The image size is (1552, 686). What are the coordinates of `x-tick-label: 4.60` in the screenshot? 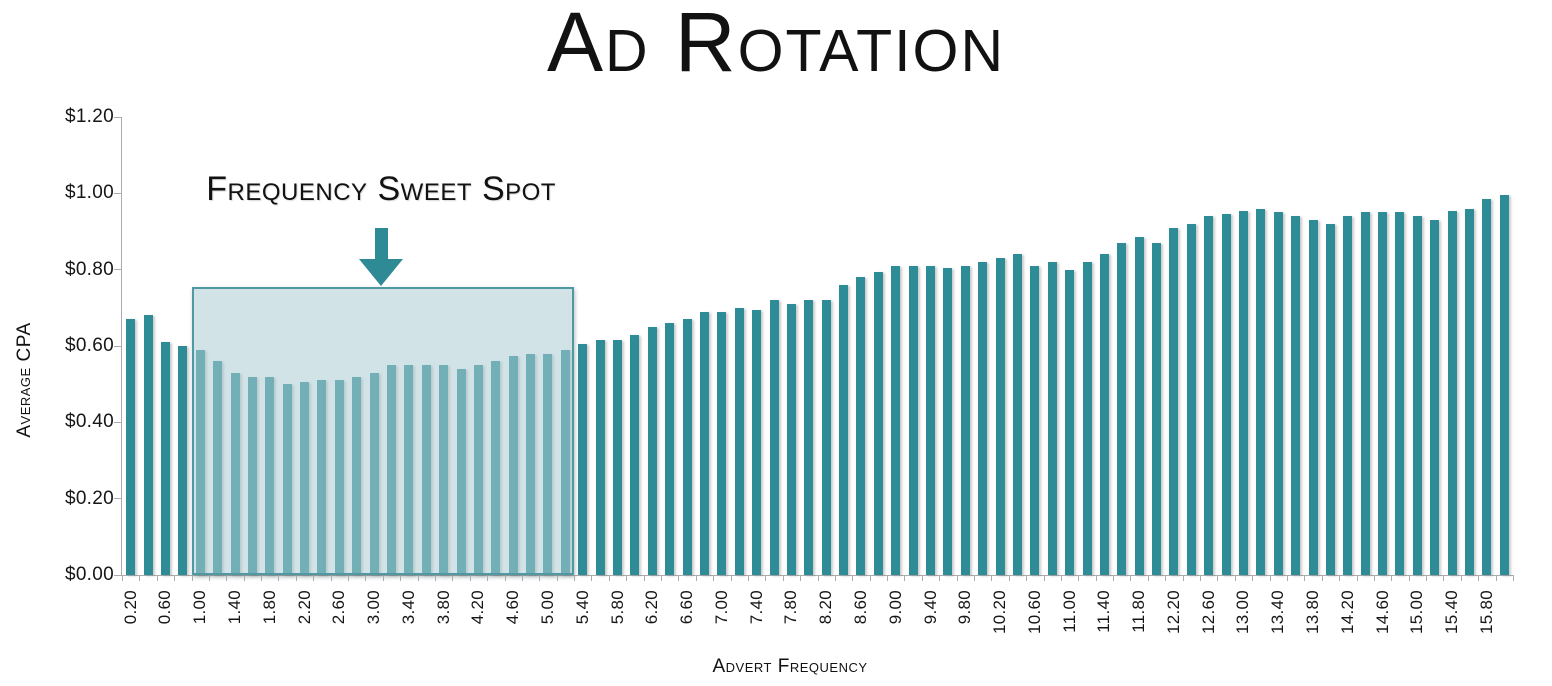 It's located at (513, 607).